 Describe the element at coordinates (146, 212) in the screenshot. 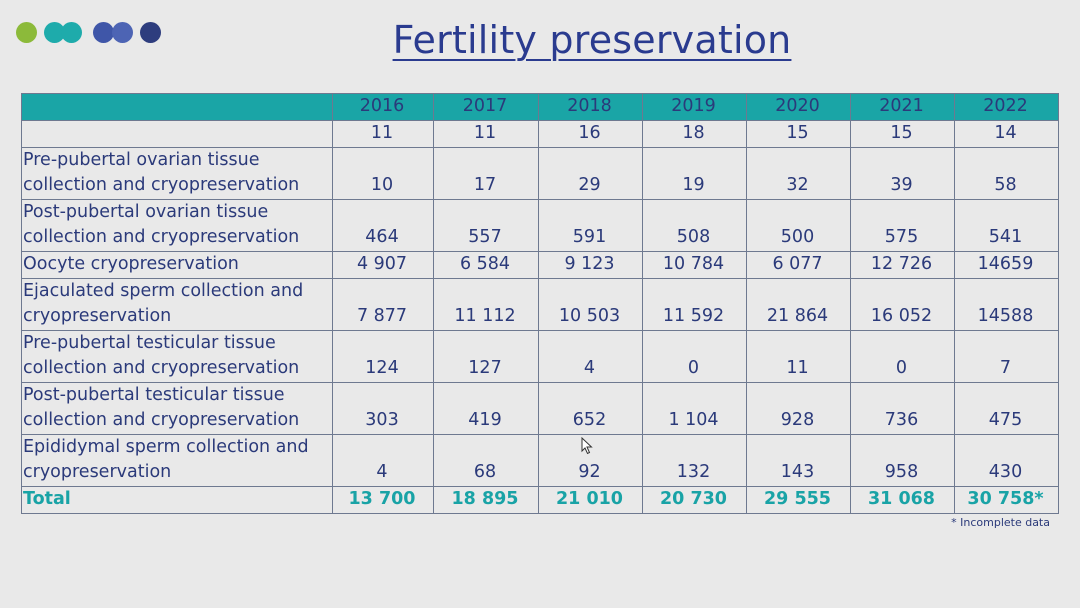

I see `row-label-line: Post-pubertal ovarian tissue` at that location.